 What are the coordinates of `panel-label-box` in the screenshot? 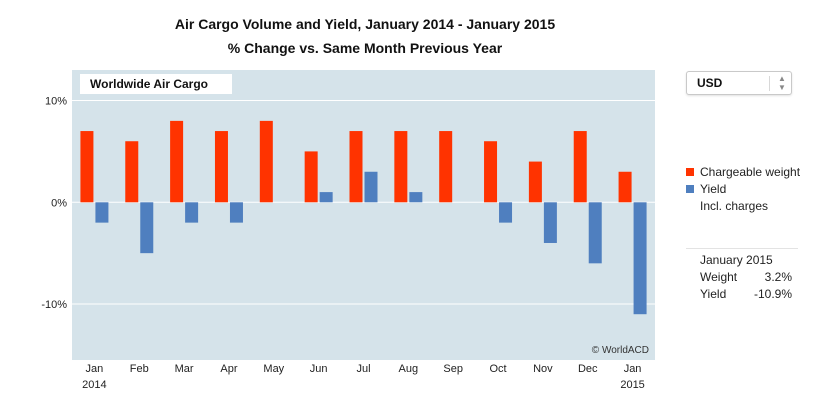 It's located at (156, 84).